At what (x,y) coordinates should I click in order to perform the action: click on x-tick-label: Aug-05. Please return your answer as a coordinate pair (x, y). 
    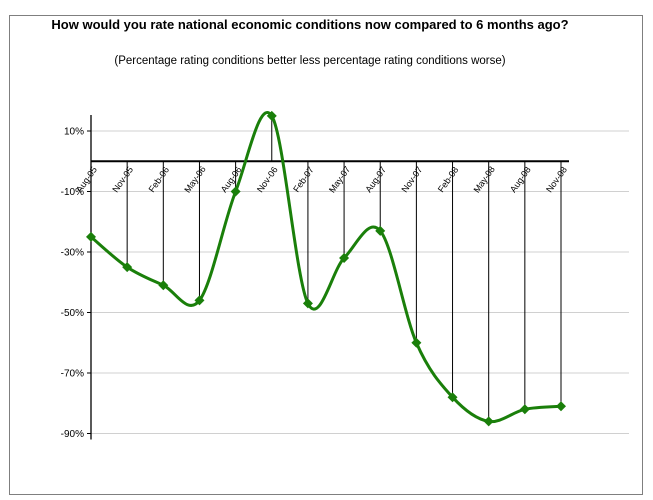
    Looking at the image, I should click on (86, 180).